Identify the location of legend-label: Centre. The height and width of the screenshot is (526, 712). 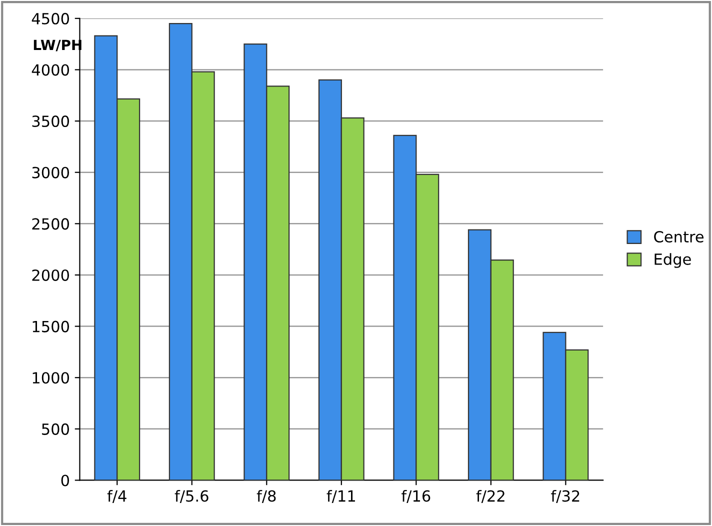
(679, 236).